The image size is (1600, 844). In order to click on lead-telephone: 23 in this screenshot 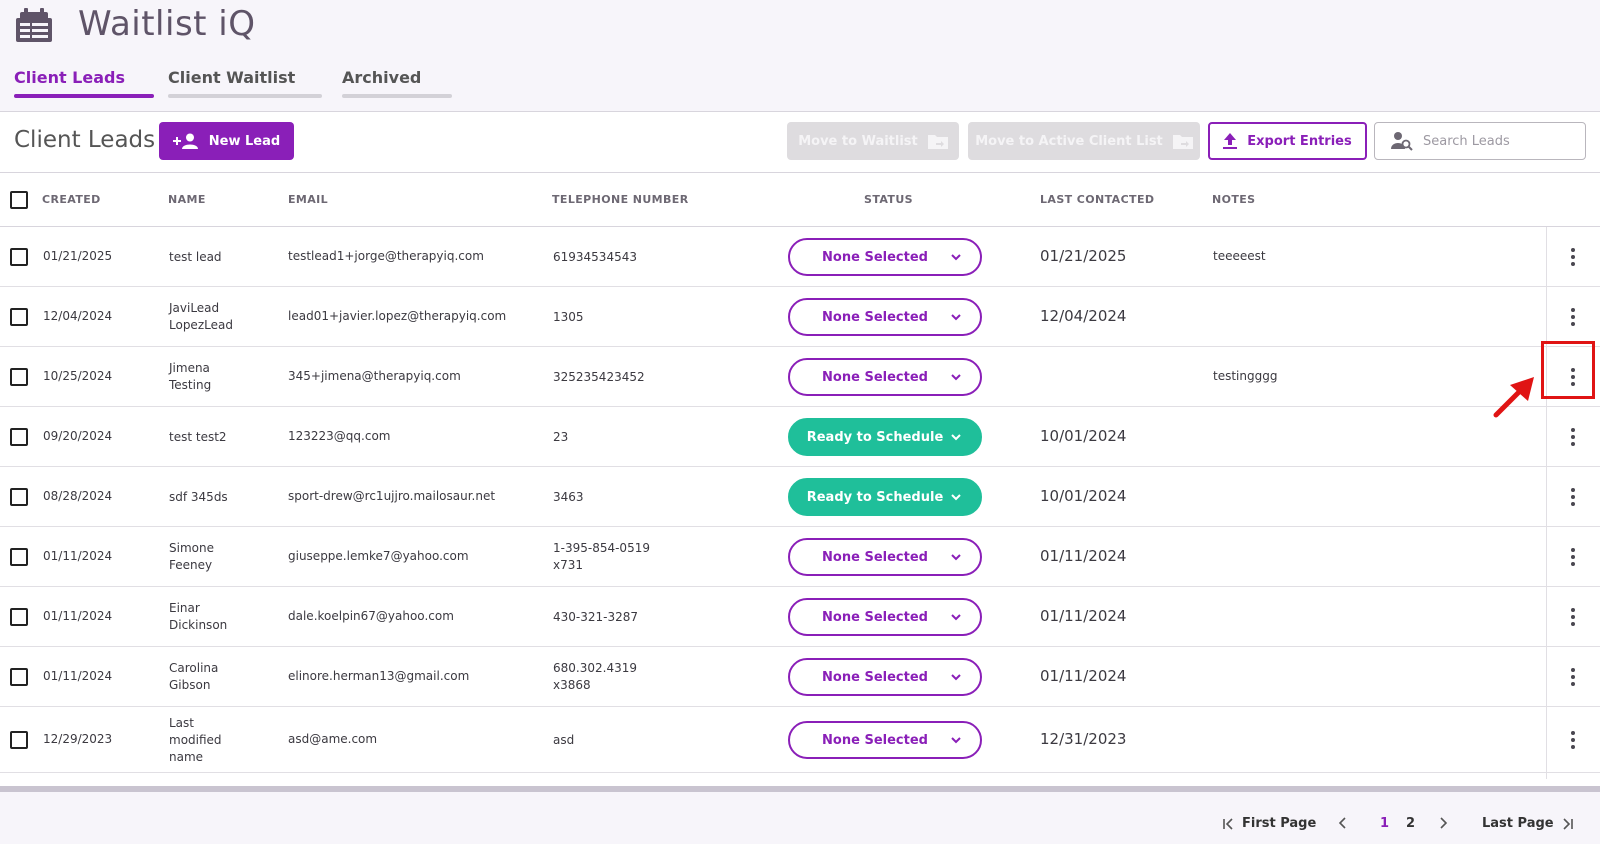, I will do `click(560, 437)`.